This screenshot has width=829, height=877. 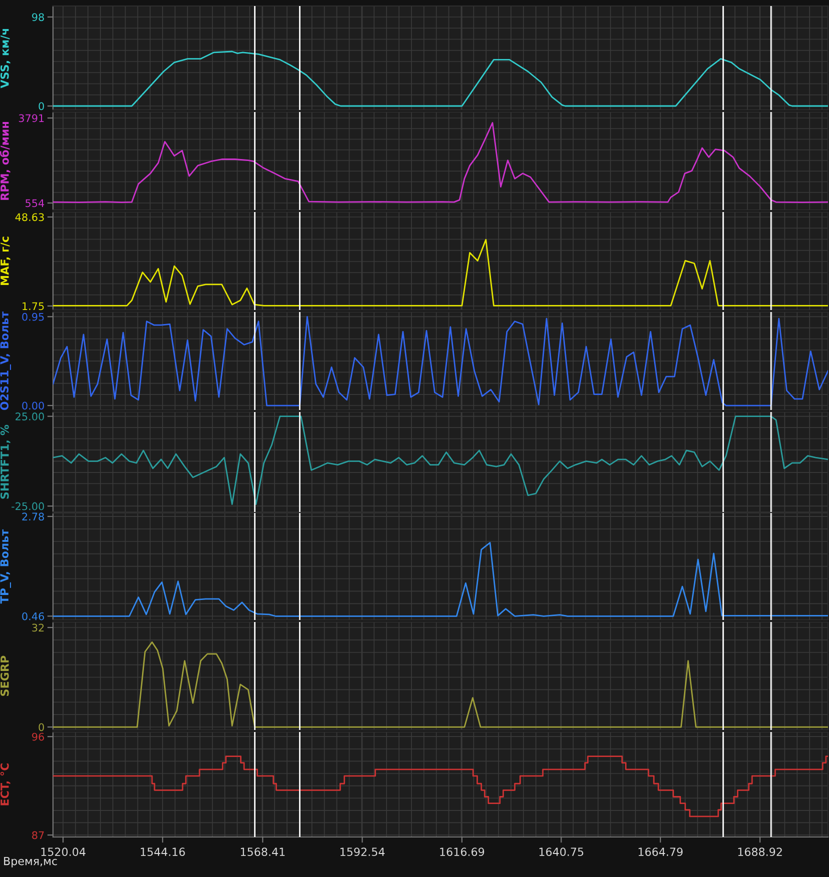 I want to click on y-tick-label: 1.75, so click(x=33, y=306).